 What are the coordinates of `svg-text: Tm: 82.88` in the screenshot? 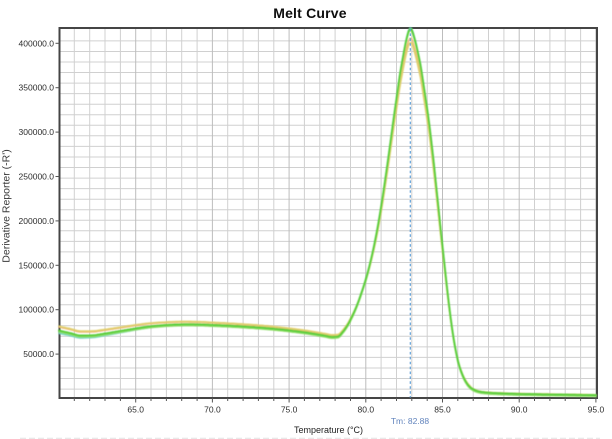 It's located at (410, 421).